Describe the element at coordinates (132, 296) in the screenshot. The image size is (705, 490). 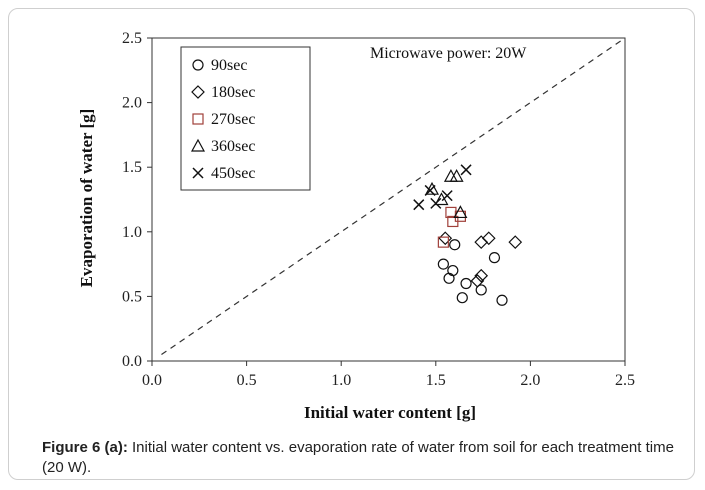
I see `y-tick-label: 0.5` at that location.